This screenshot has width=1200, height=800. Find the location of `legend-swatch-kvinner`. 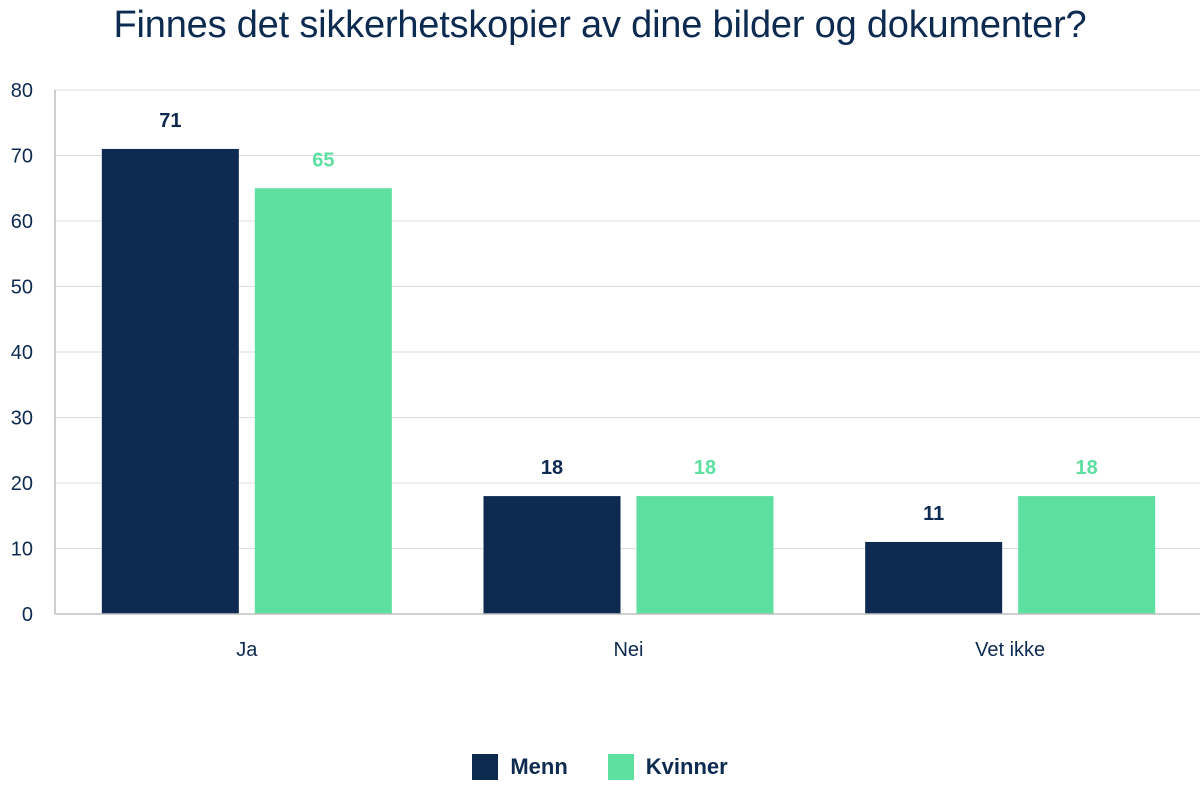

legend-swatch-kvinner is located at coordinates (620, 767).